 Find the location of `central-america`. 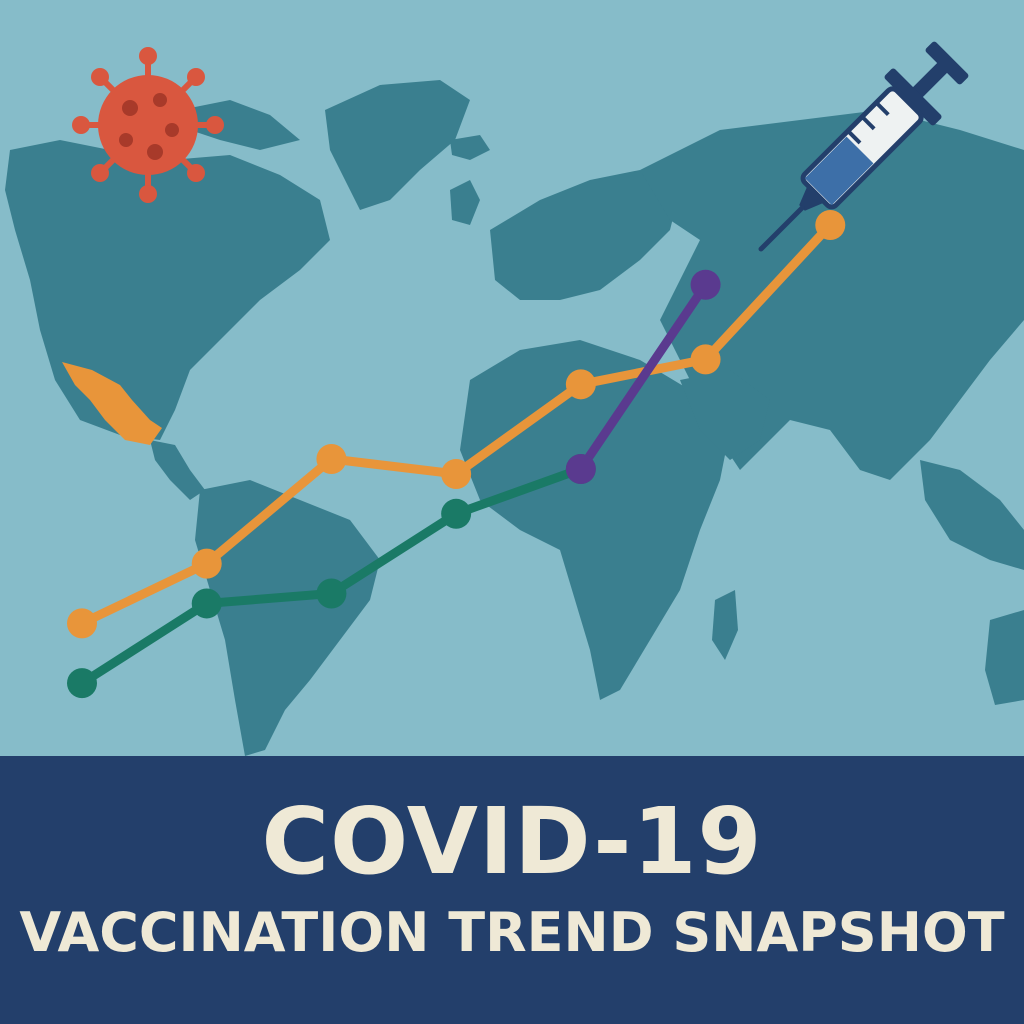

central-america is located at coordinates (177, 470).